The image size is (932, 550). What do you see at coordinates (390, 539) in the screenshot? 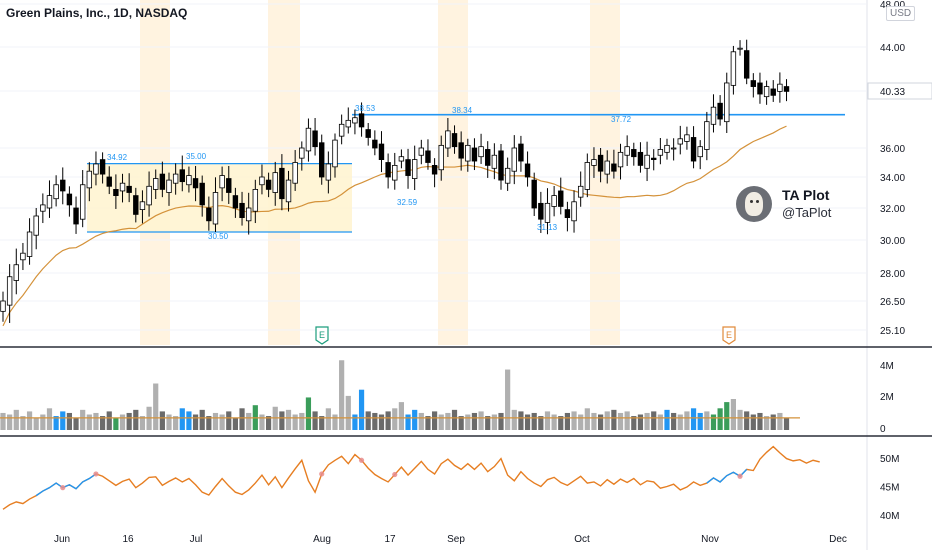
I see `x-tick-label: 17` at bounding box center [390, 539].